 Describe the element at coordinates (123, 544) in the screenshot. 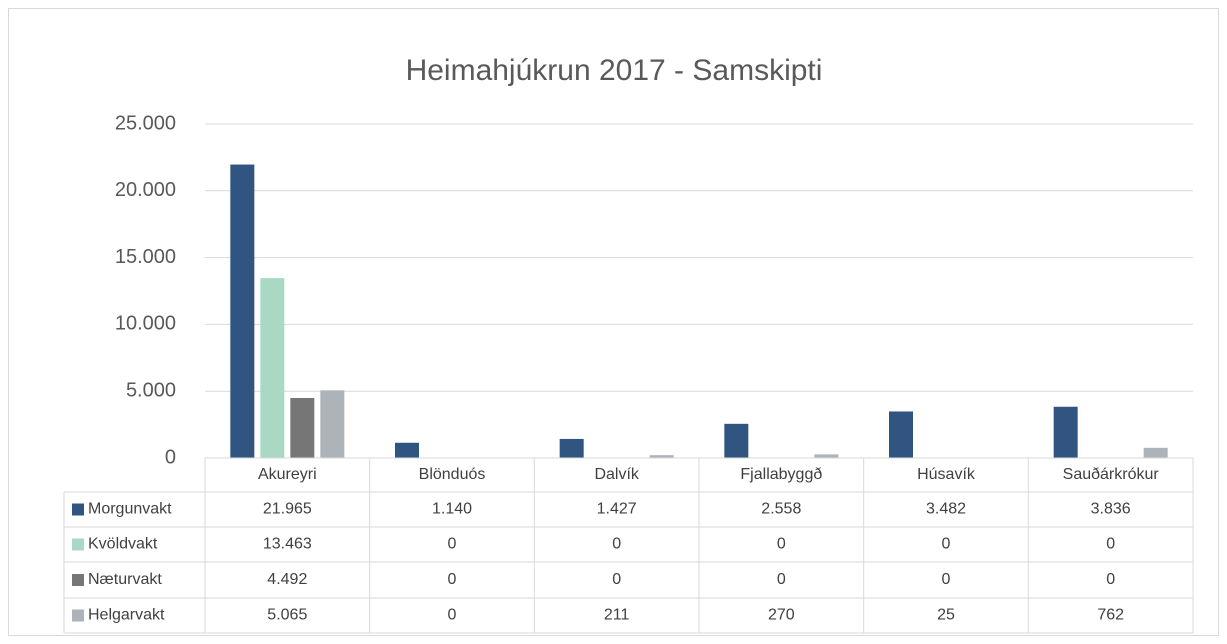

I see `legend-label: Kvöldvakt` at that location.